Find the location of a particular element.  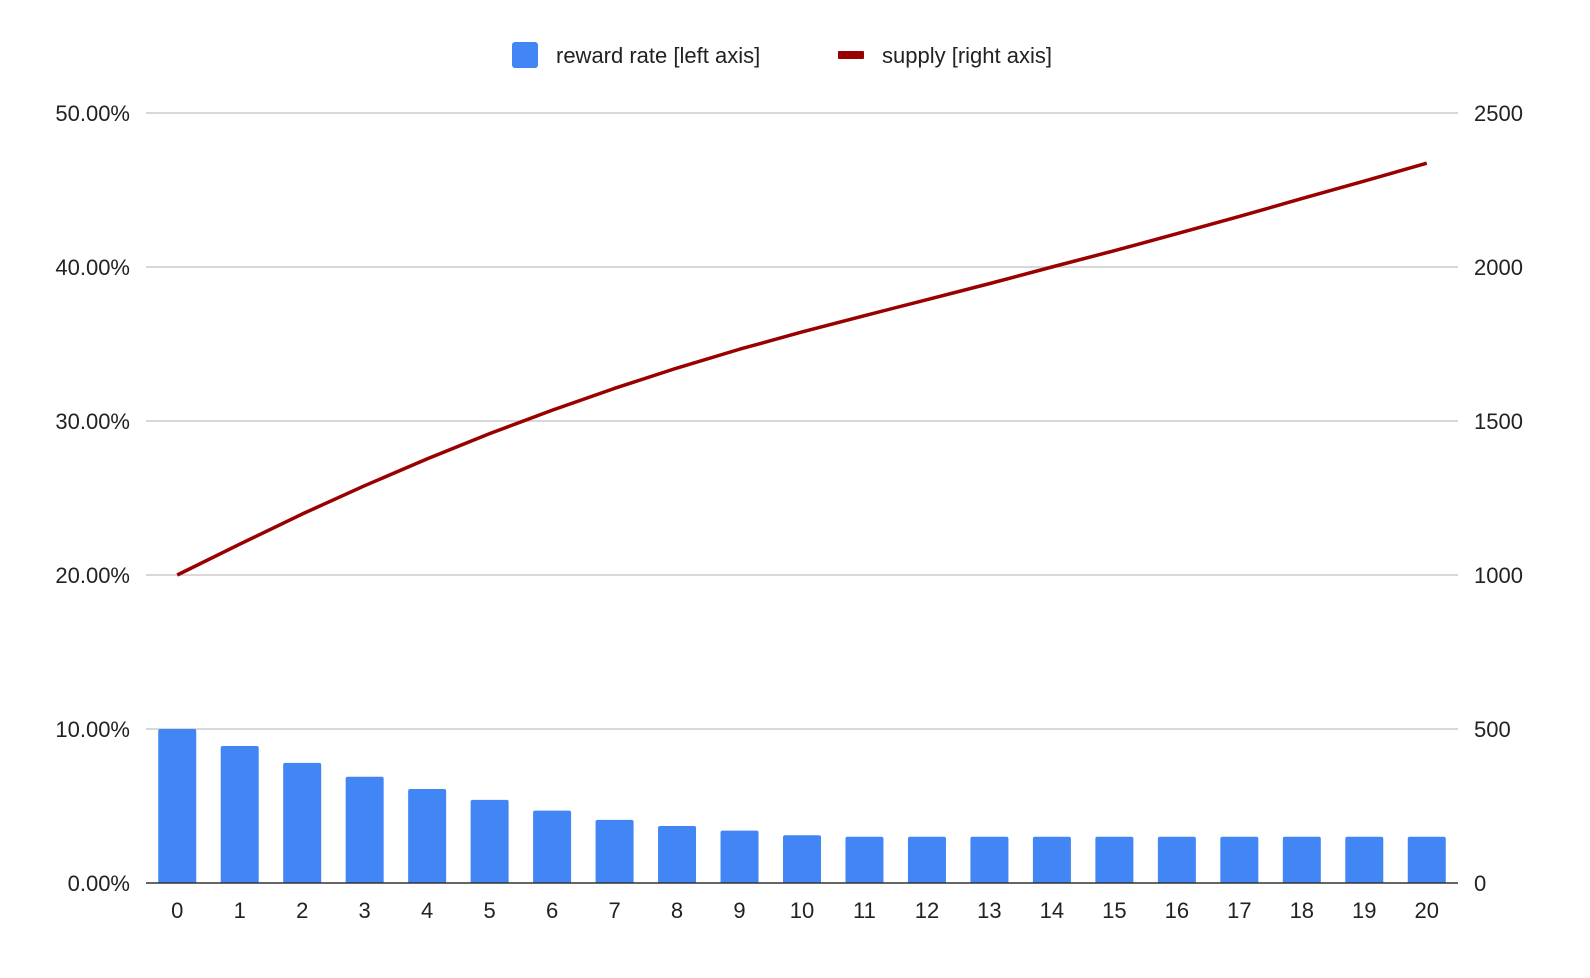

x-axis-tick-label: 1 is located at coordinates (240, 910).